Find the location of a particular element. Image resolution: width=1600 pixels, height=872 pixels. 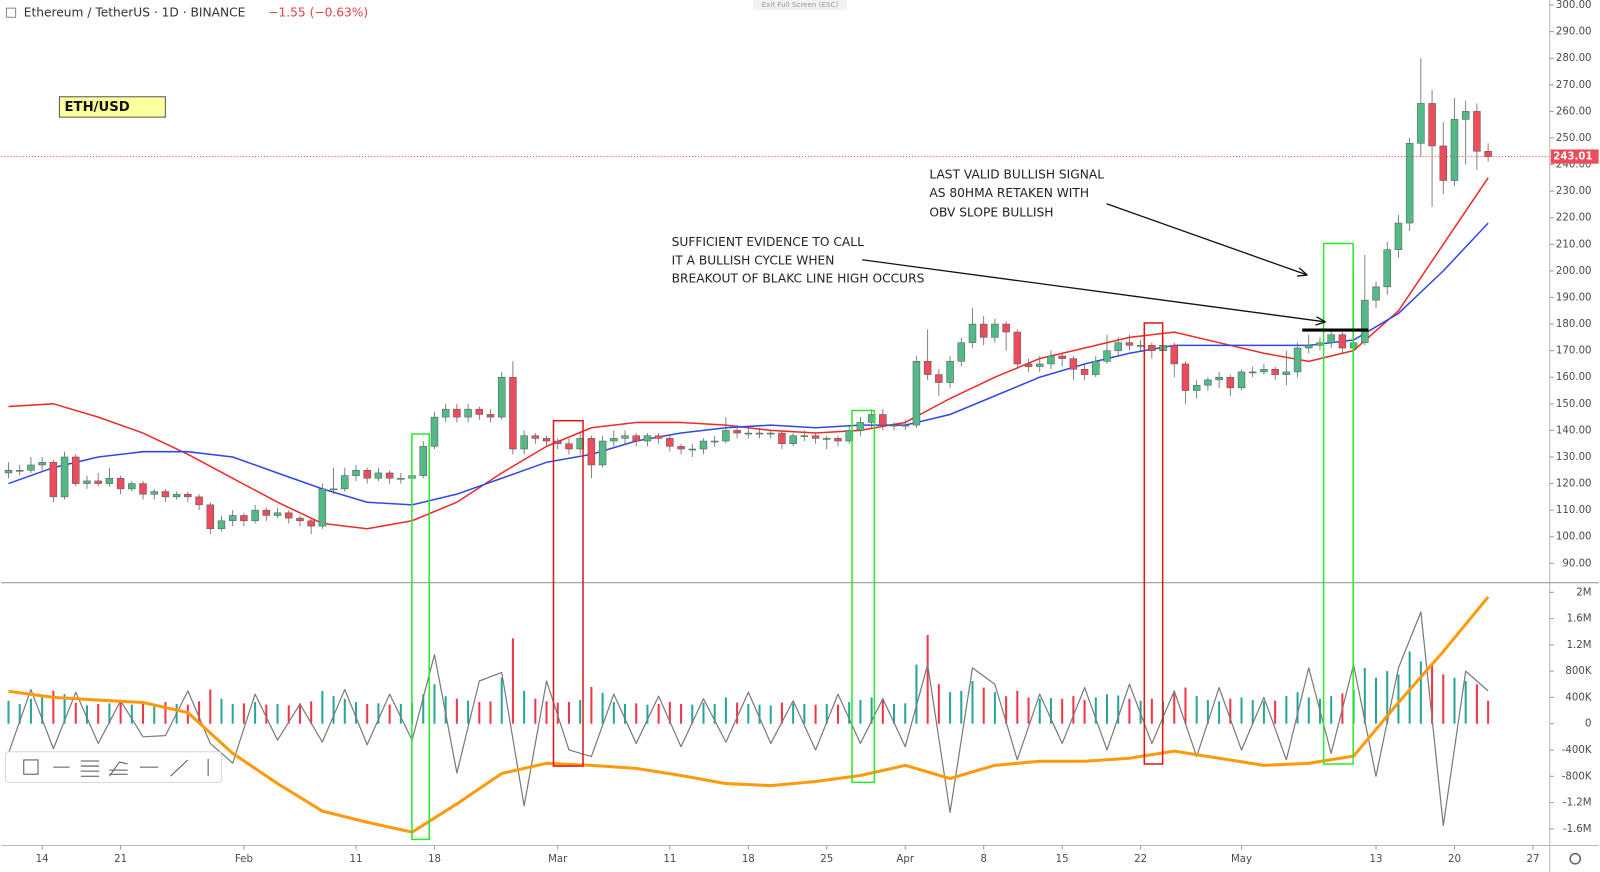

y-tick-label: -800K is located at coordinates (1577, 776).